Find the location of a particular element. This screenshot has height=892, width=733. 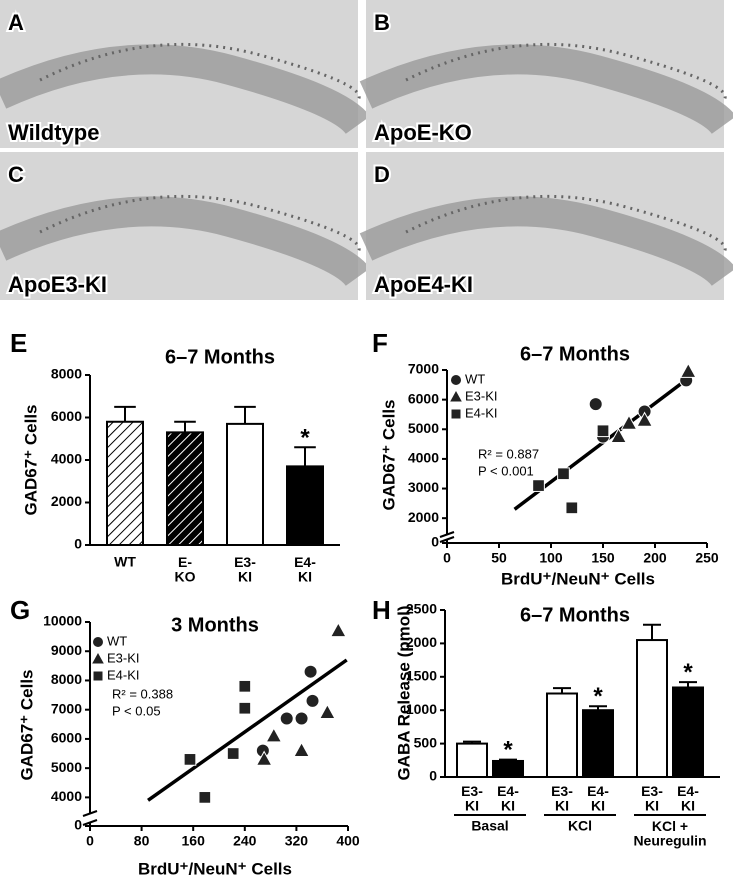

annotation: R² = 0.388 is located at coordinates (142, 693).